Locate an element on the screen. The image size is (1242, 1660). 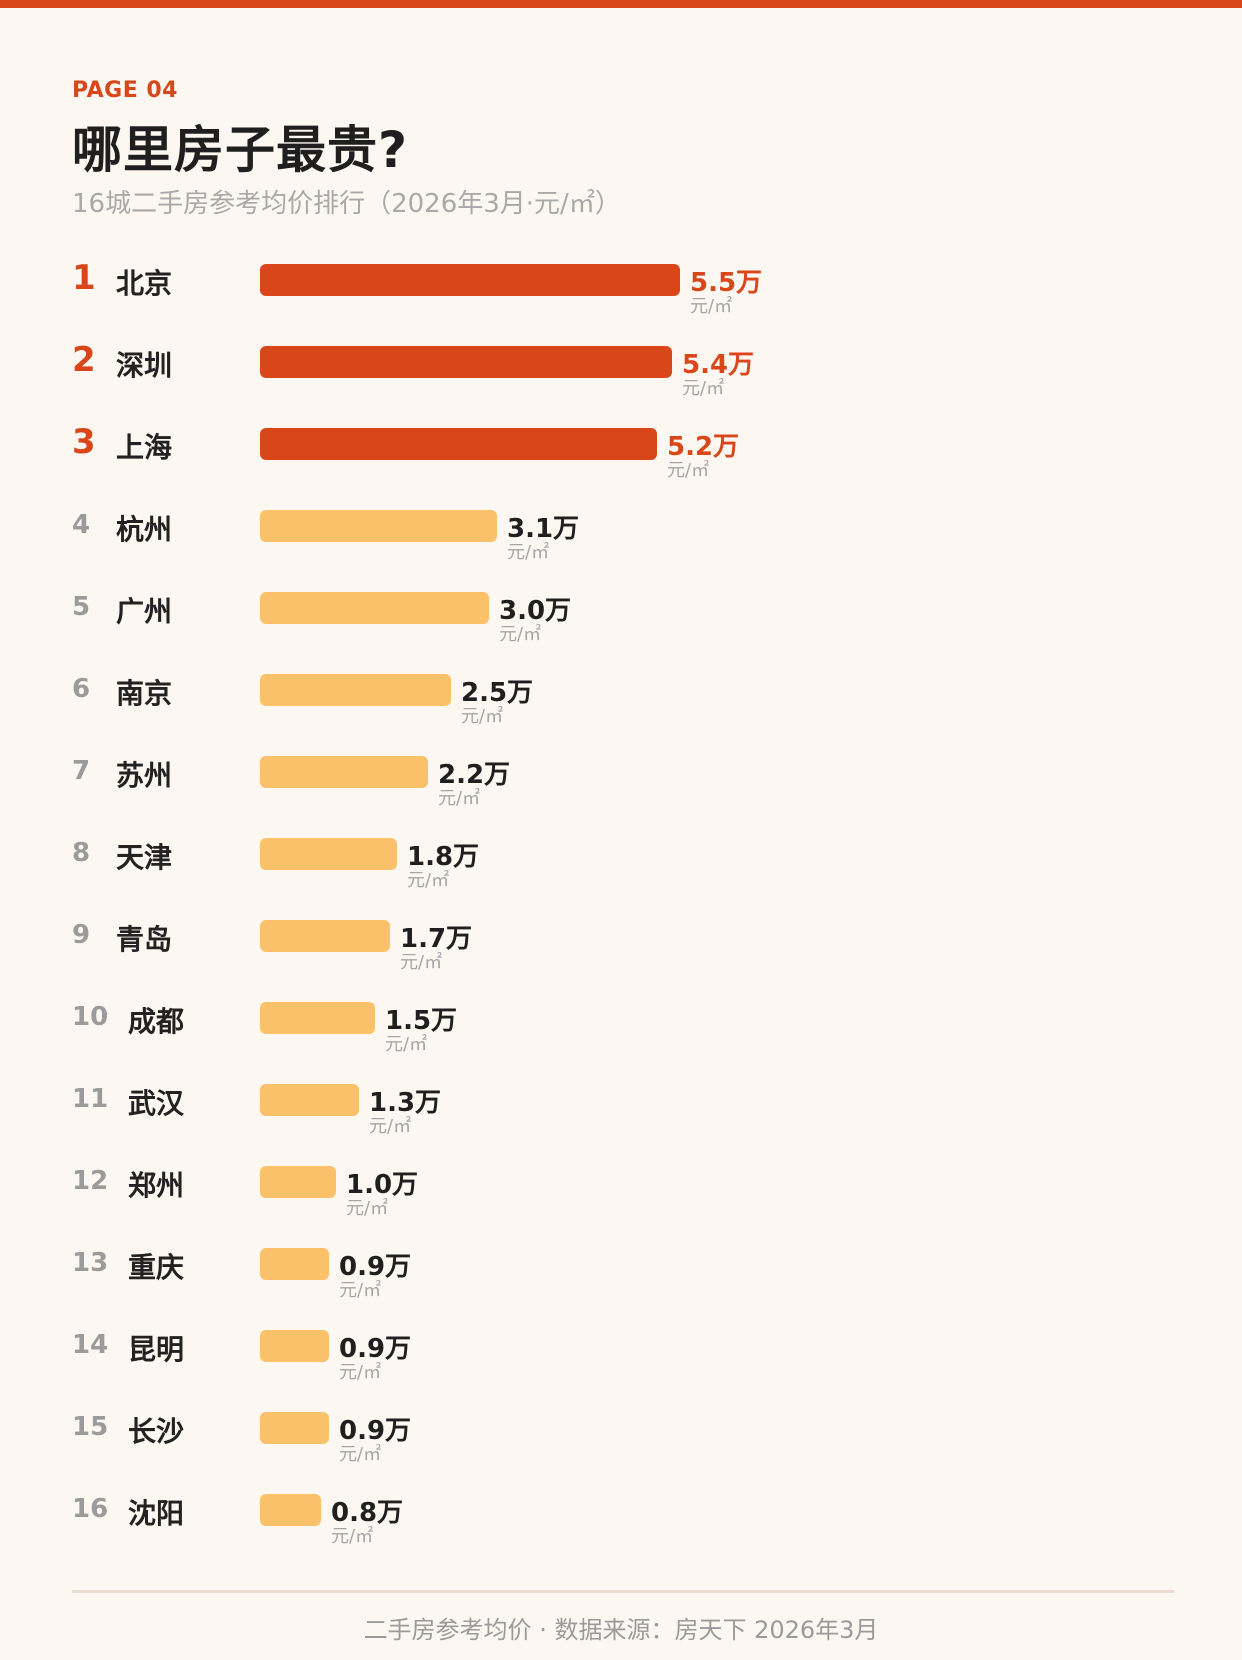
rank-number: 1 is located at coordinates (84, 278).